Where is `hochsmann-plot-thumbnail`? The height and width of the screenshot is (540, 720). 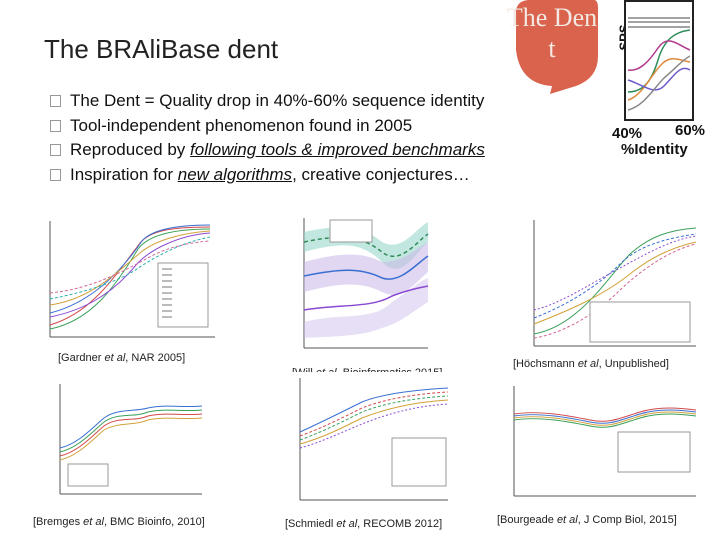
hochsmann-plot-thumbnail is located at coordinates (610, 285).